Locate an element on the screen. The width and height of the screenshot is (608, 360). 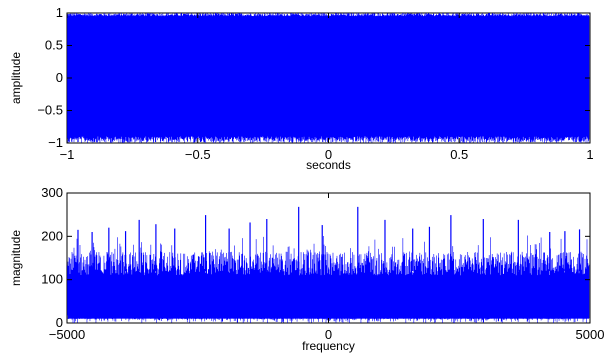
frequency-y-tick-label: 0 is located at coordinates (59, 322).